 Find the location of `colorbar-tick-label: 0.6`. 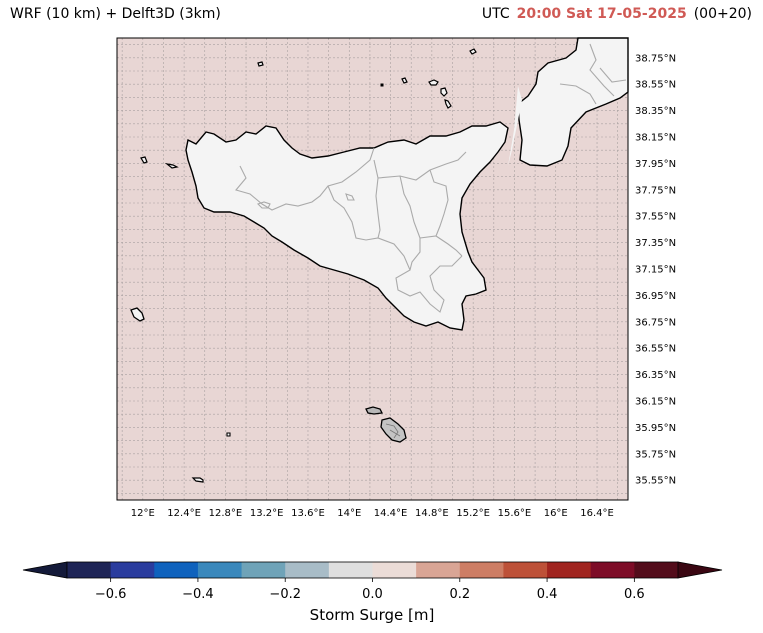

colorbar-tick-label: 0.6 is located at coordinates (634, 594).